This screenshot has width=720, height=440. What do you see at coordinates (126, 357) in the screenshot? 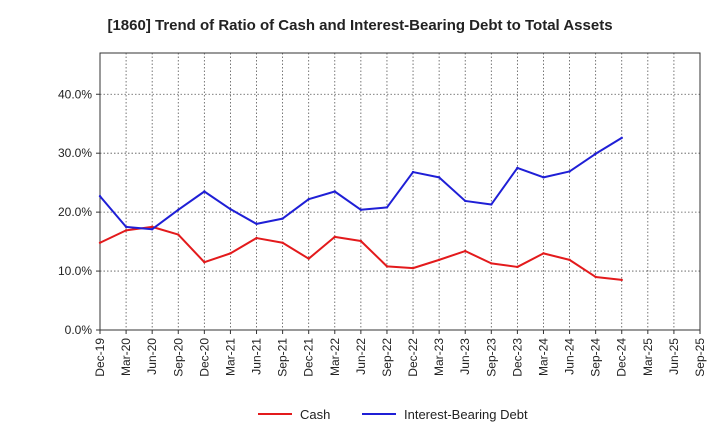
I see `x-tick-label: Mar-20` at bounding box center [126, 357].